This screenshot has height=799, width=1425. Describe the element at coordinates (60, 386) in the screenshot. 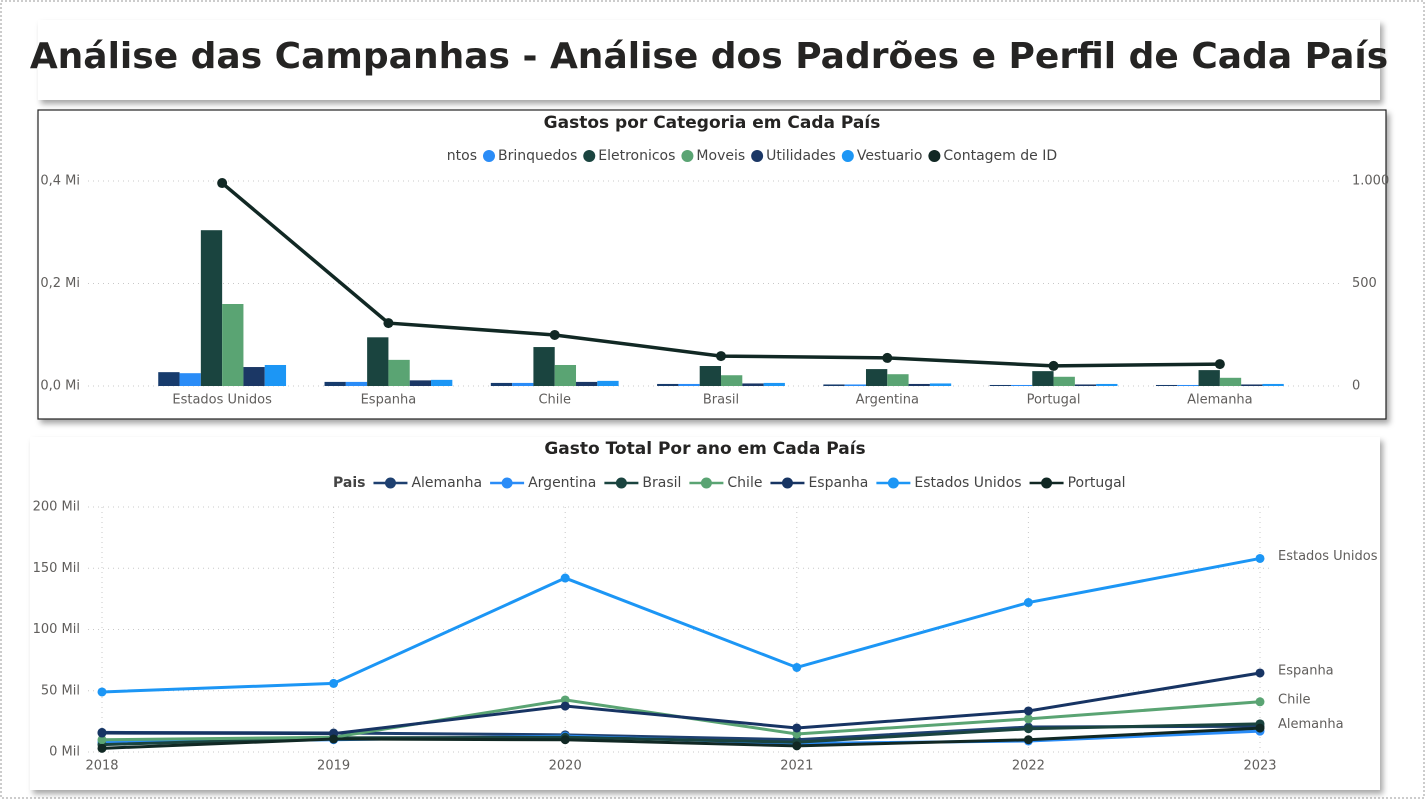

I see `y-tick-label: 0,0 Mi` at that location.